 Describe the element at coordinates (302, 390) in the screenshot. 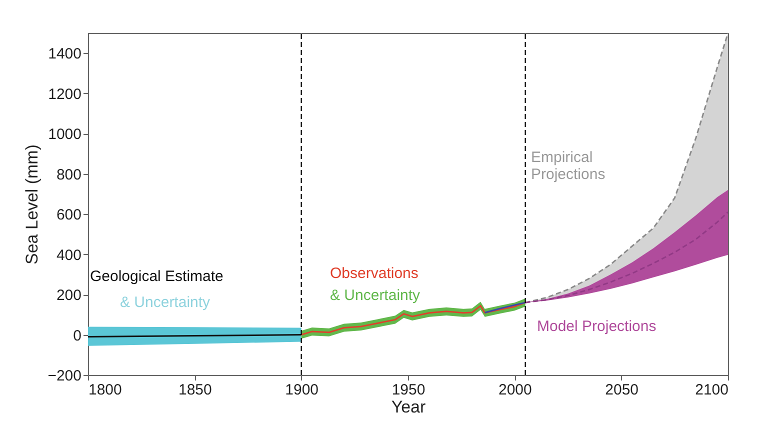

I see `x-tick-label: 1900` at that location.